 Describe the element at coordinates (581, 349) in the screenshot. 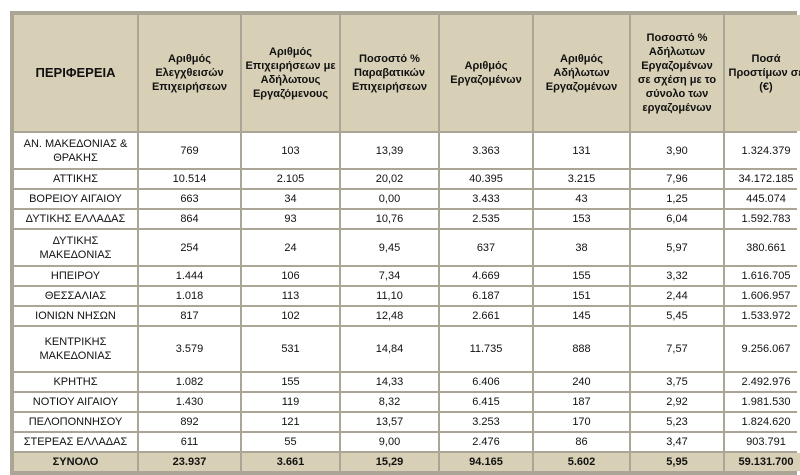

I see `value-cell: 888` at that location.